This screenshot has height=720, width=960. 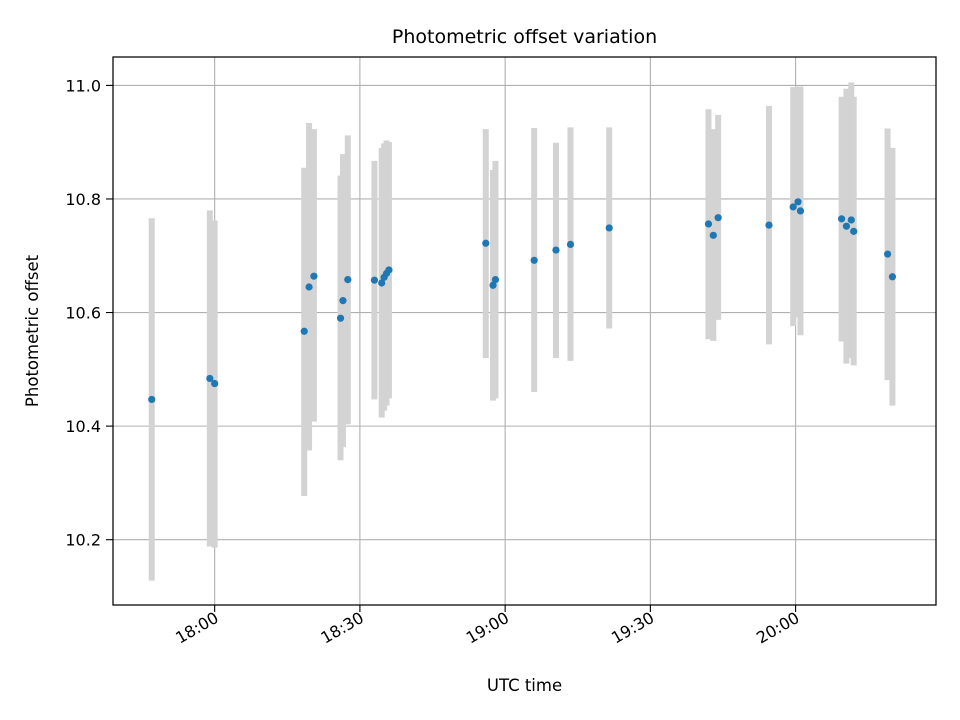 What do you see at coordinates (524, 37) in the screenshot?
I see `chart-title: Photometric offset variation` at bounding box center [524, 37].